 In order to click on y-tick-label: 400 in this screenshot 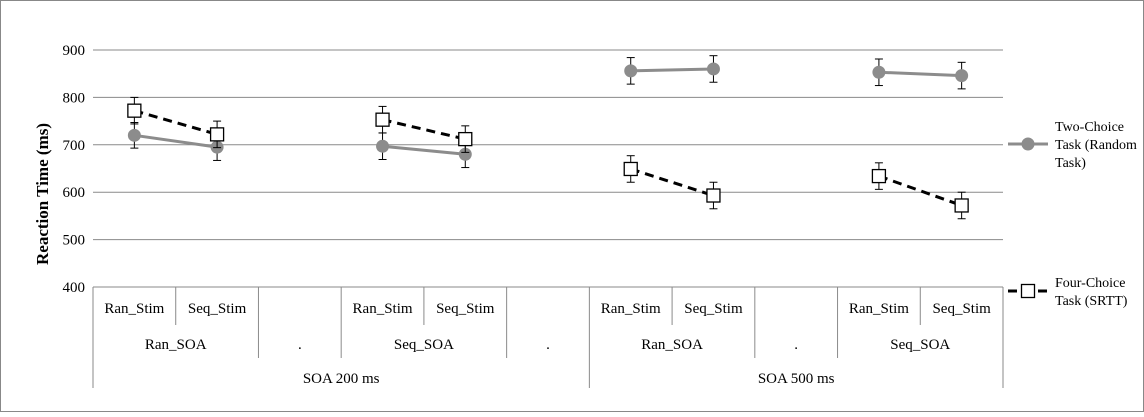, I will do `click(74, 288)`.